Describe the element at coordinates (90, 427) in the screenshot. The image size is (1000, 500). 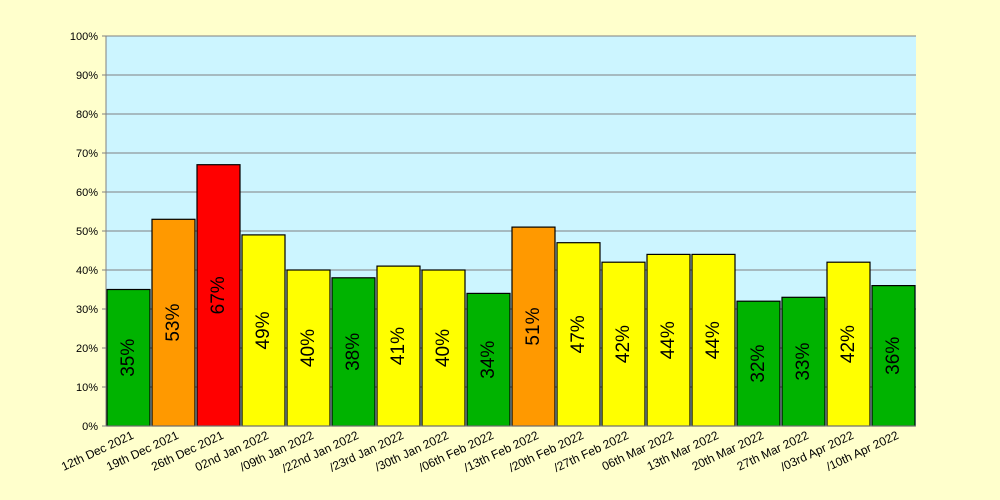
I see `y-tick-label: 0%` at that location.